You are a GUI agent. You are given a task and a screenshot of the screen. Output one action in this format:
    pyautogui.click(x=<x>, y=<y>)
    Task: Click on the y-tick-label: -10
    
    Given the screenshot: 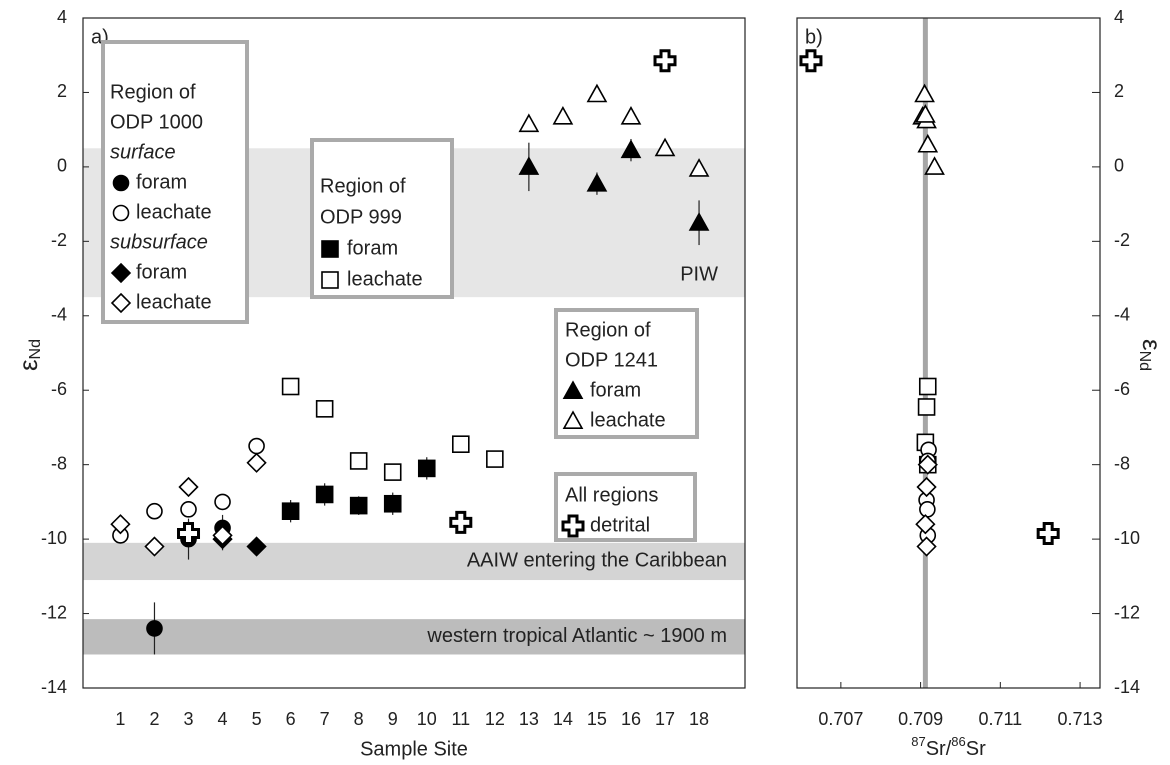 What is the action you would take?
    pyautogui.click(x=54, y=538)
    